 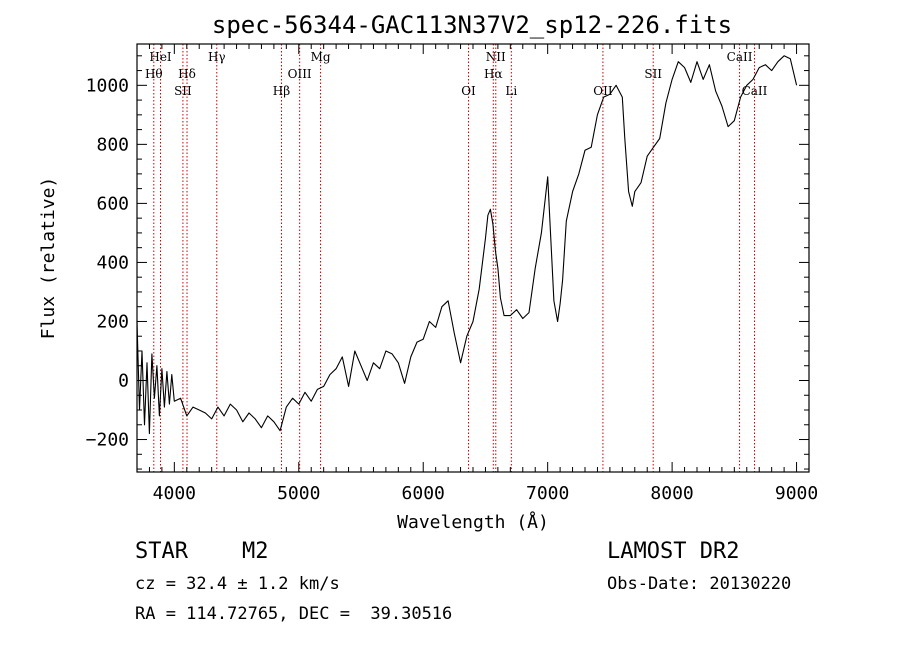 What do you see at coordinates (112, 262) in the screenshot?
I see `y-tick-label: 400` at bounding box center [112, 262].